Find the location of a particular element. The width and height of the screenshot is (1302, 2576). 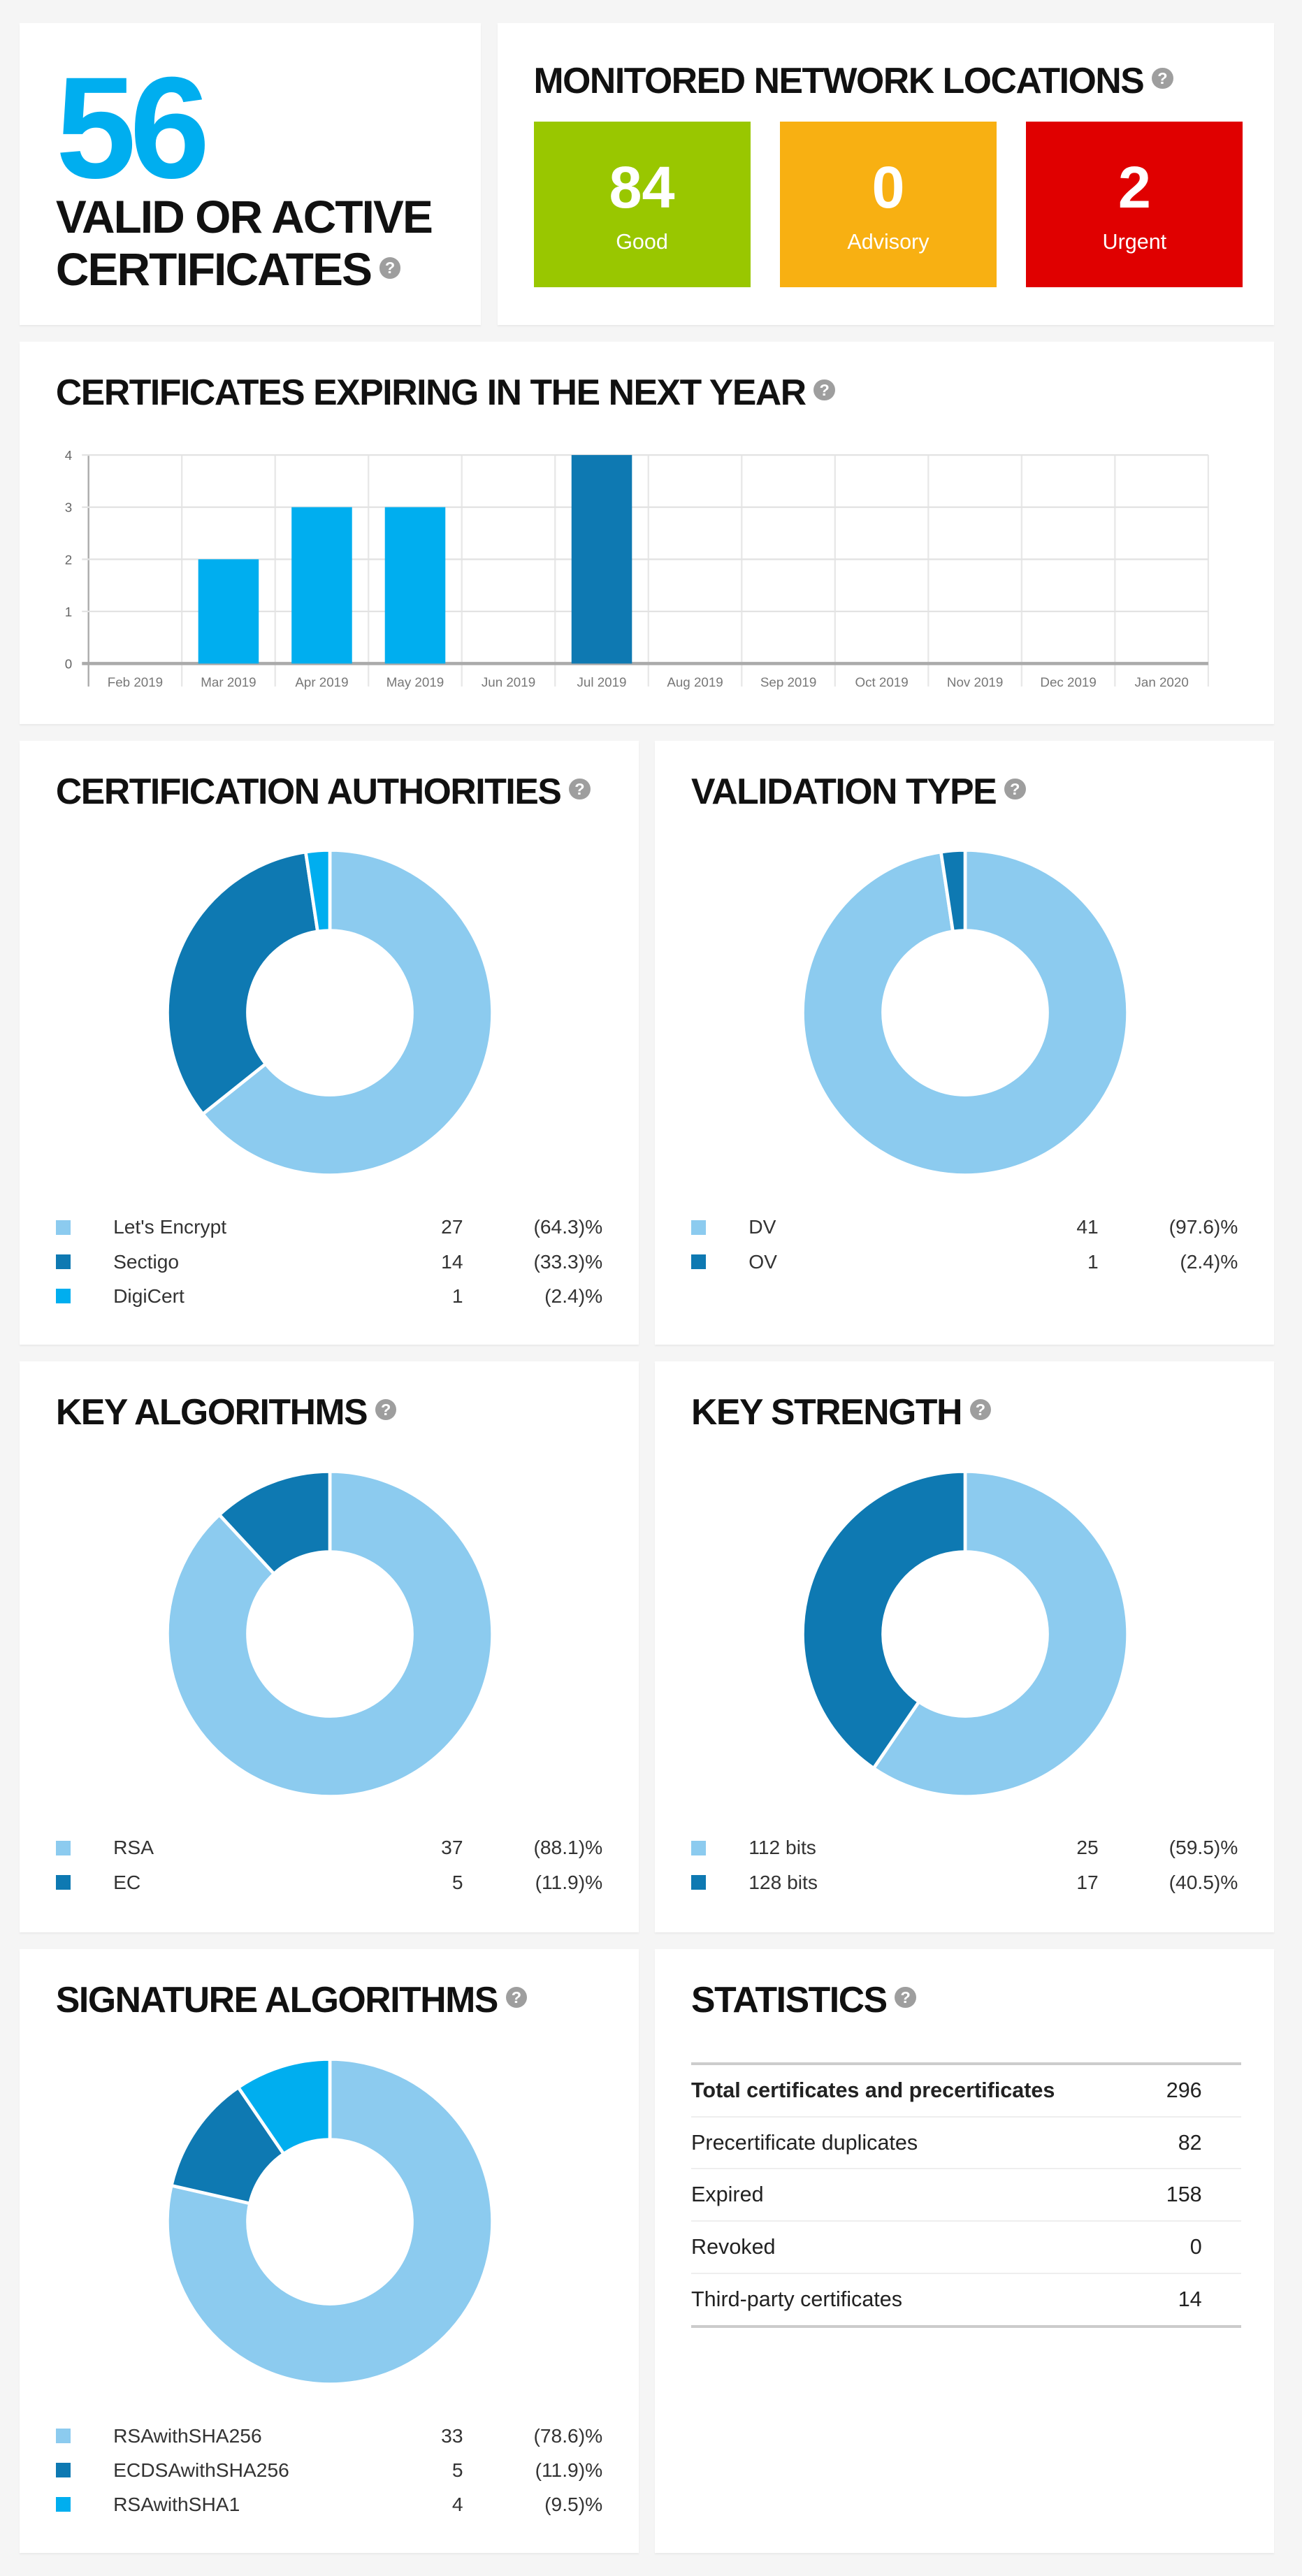

x-tick-label: Feb 2019 is located at coordinates (135, 682).